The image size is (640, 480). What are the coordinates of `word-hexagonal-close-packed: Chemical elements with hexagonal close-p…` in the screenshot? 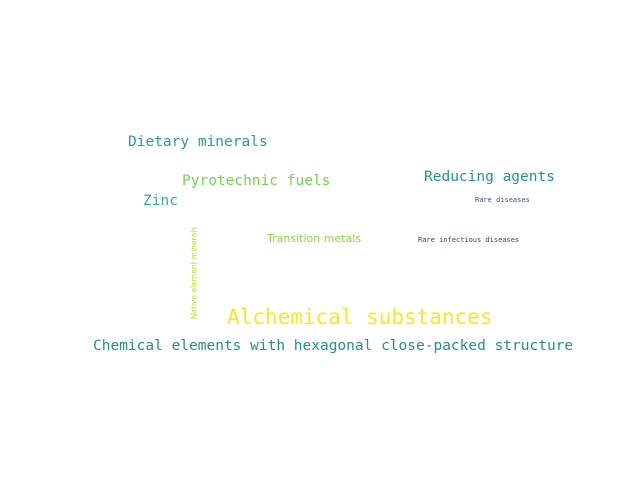 It's located at (333, 346).